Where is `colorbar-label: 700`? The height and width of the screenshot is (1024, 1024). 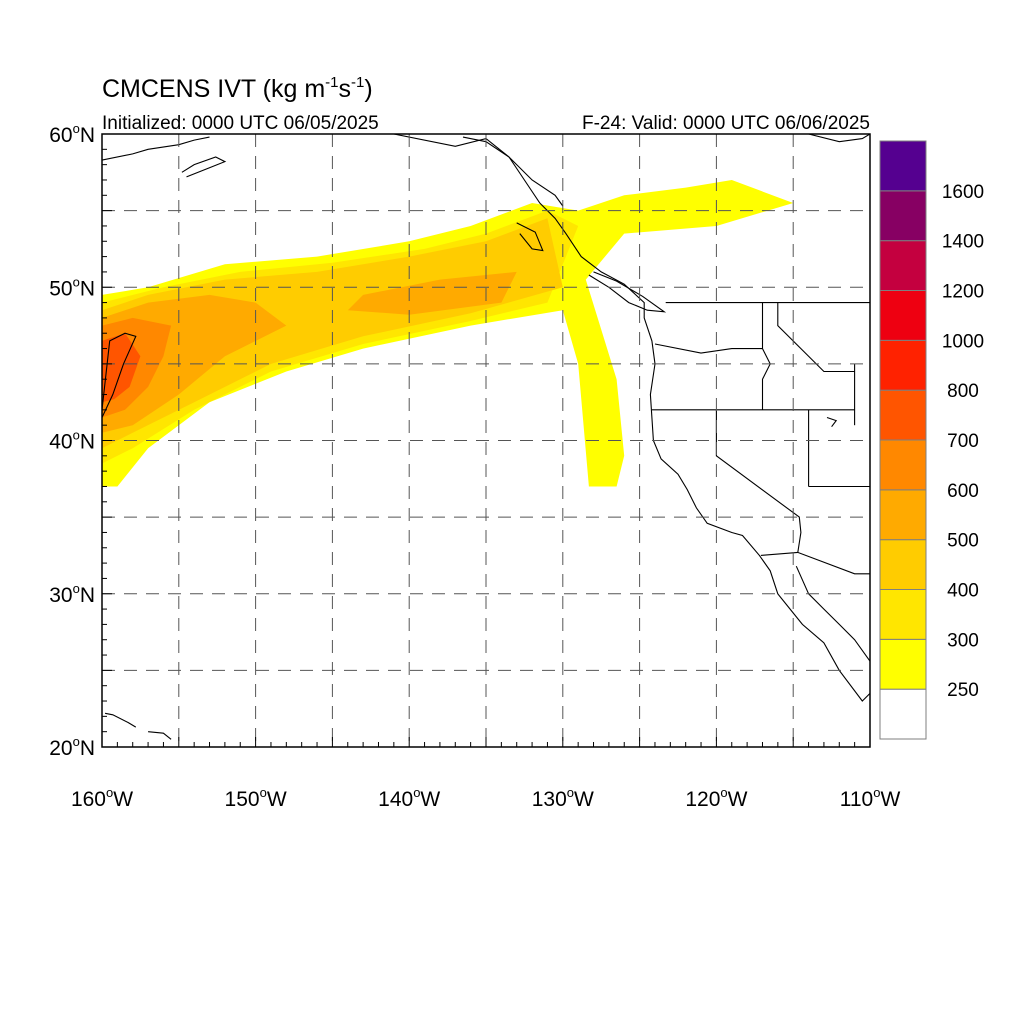 colorbar-label: 700 is located at coordinates (963, 441).